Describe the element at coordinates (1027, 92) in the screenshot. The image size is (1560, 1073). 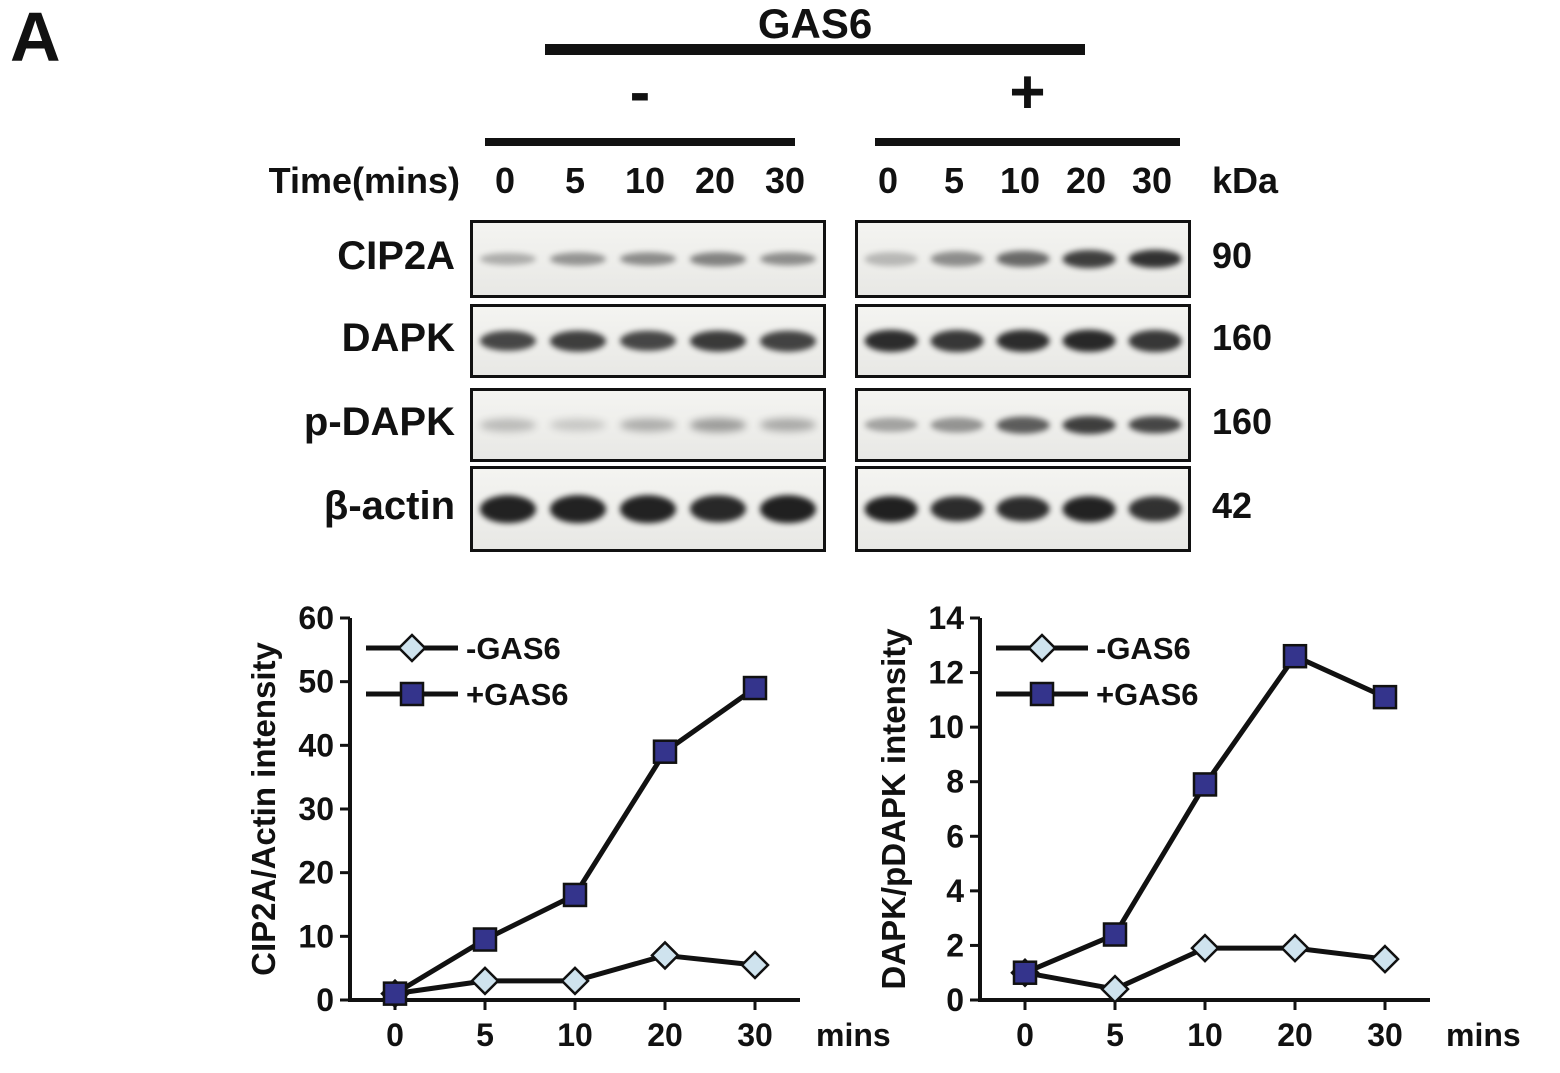
I see `plus-group-label: +` at that location.